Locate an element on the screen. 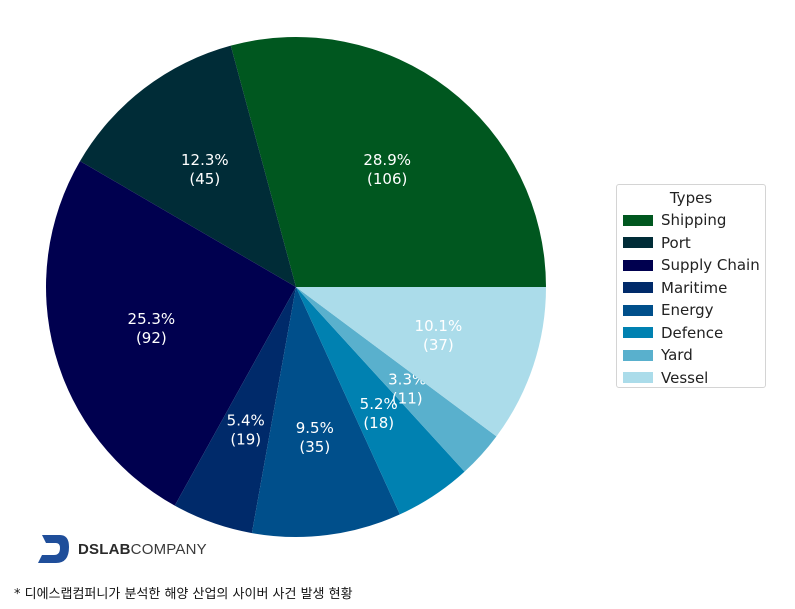  legend-item-yard: Yard is located at coordinates (691, 355).